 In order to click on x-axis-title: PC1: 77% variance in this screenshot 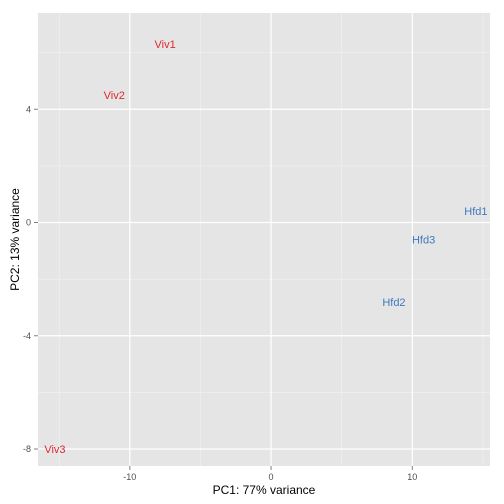, I will do `click(264, 490)`.